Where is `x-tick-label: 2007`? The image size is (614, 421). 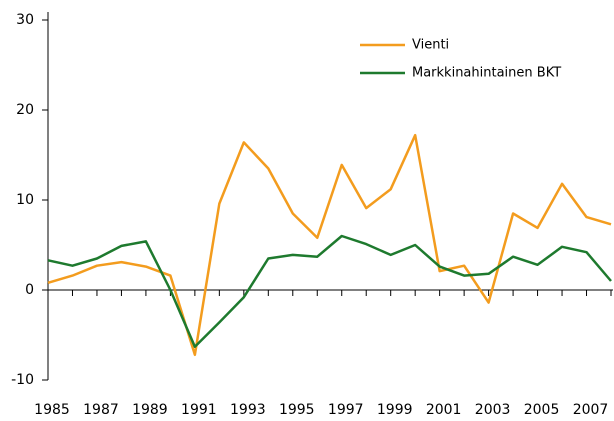 x-tick-label: 2007 is located at coordinates (591, 410).